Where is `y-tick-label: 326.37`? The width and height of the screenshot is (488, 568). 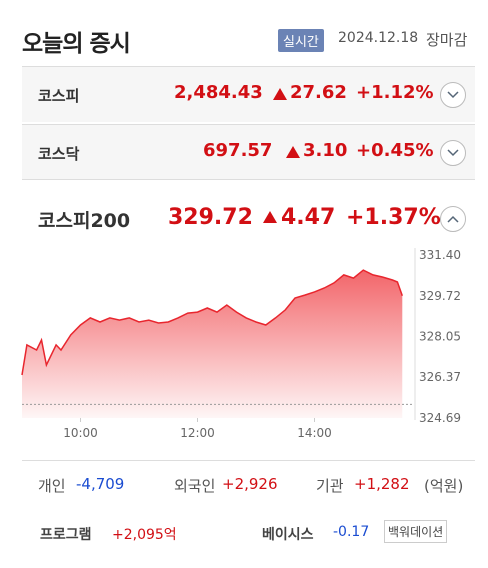 y-tick-label: 326.37 is located at coordinates (440, 377).